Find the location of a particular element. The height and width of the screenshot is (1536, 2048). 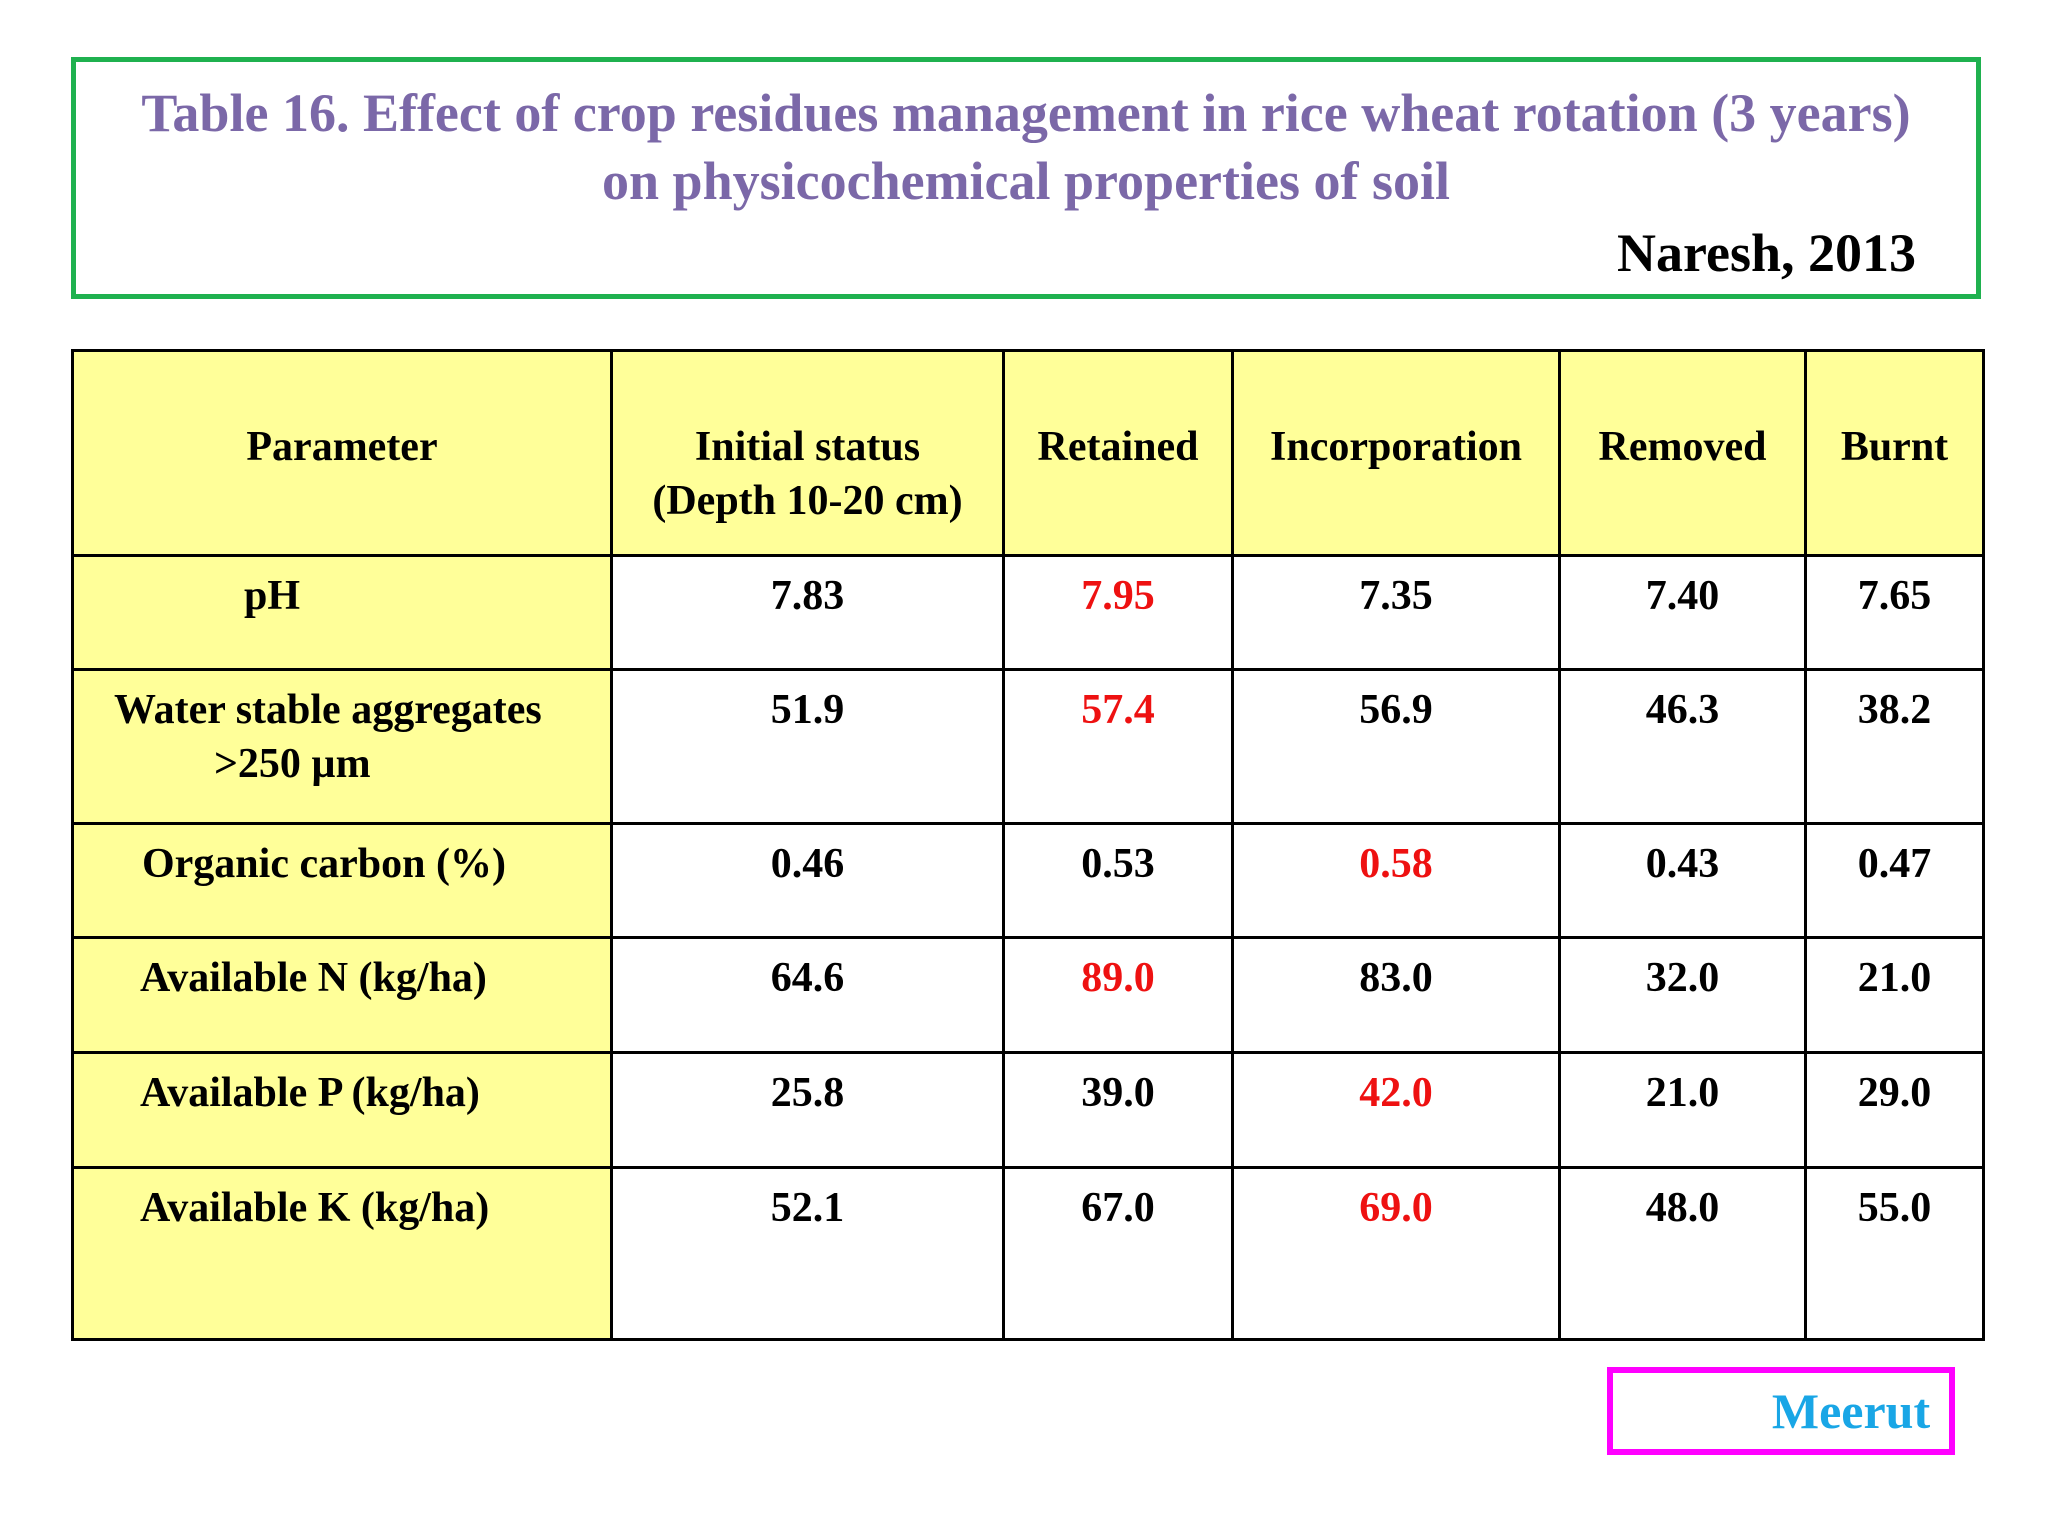

cell-incorporation: 42.0 is located at coordinates (1396, 1110).